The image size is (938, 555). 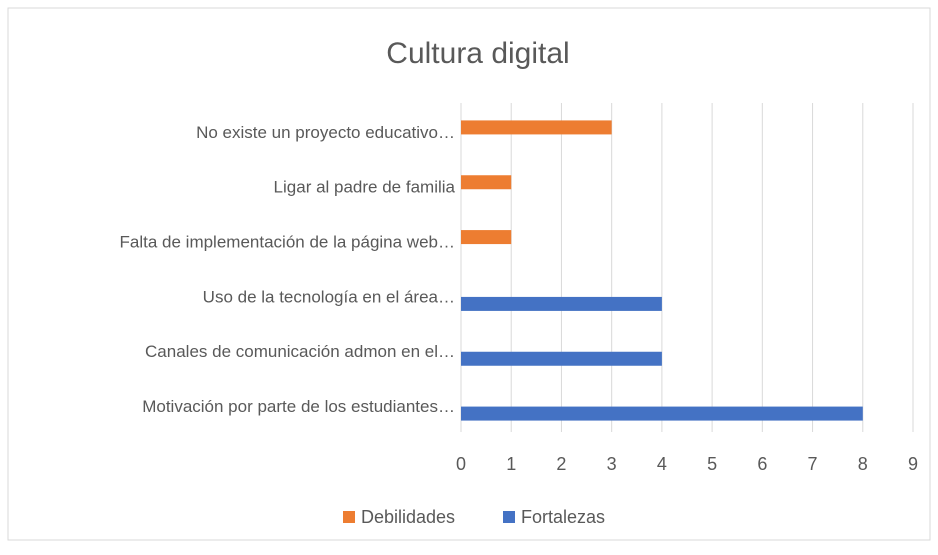 What do you see at coordinates (712, 464) in the screenshot?
I see `x-tick-label: 5` at bounding box center [712, 464].